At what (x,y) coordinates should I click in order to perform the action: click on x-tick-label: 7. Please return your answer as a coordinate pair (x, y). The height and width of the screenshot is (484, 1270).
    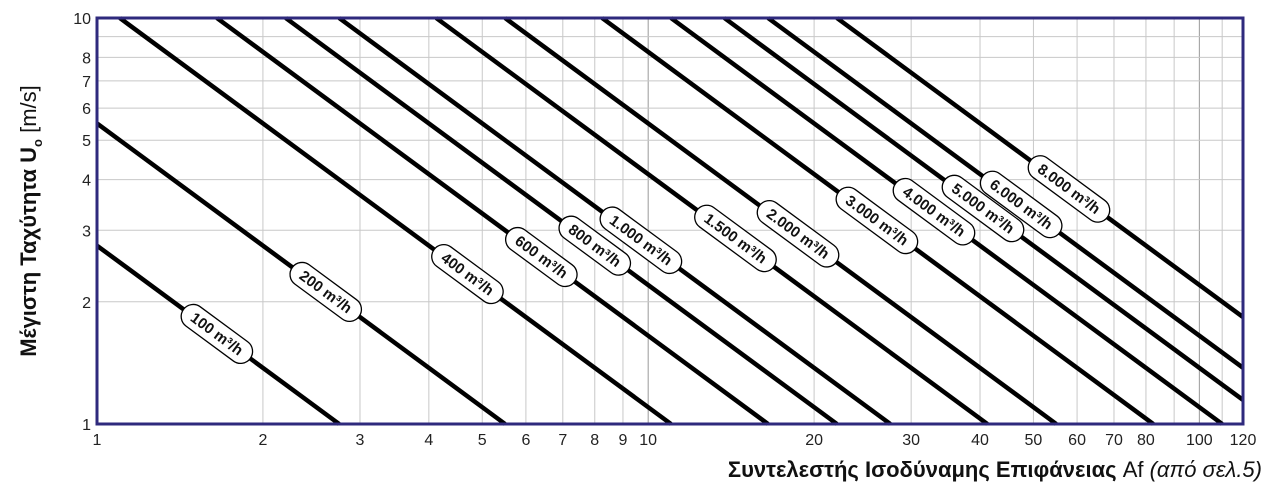
    Looking at the image, I should click on (562, 440).